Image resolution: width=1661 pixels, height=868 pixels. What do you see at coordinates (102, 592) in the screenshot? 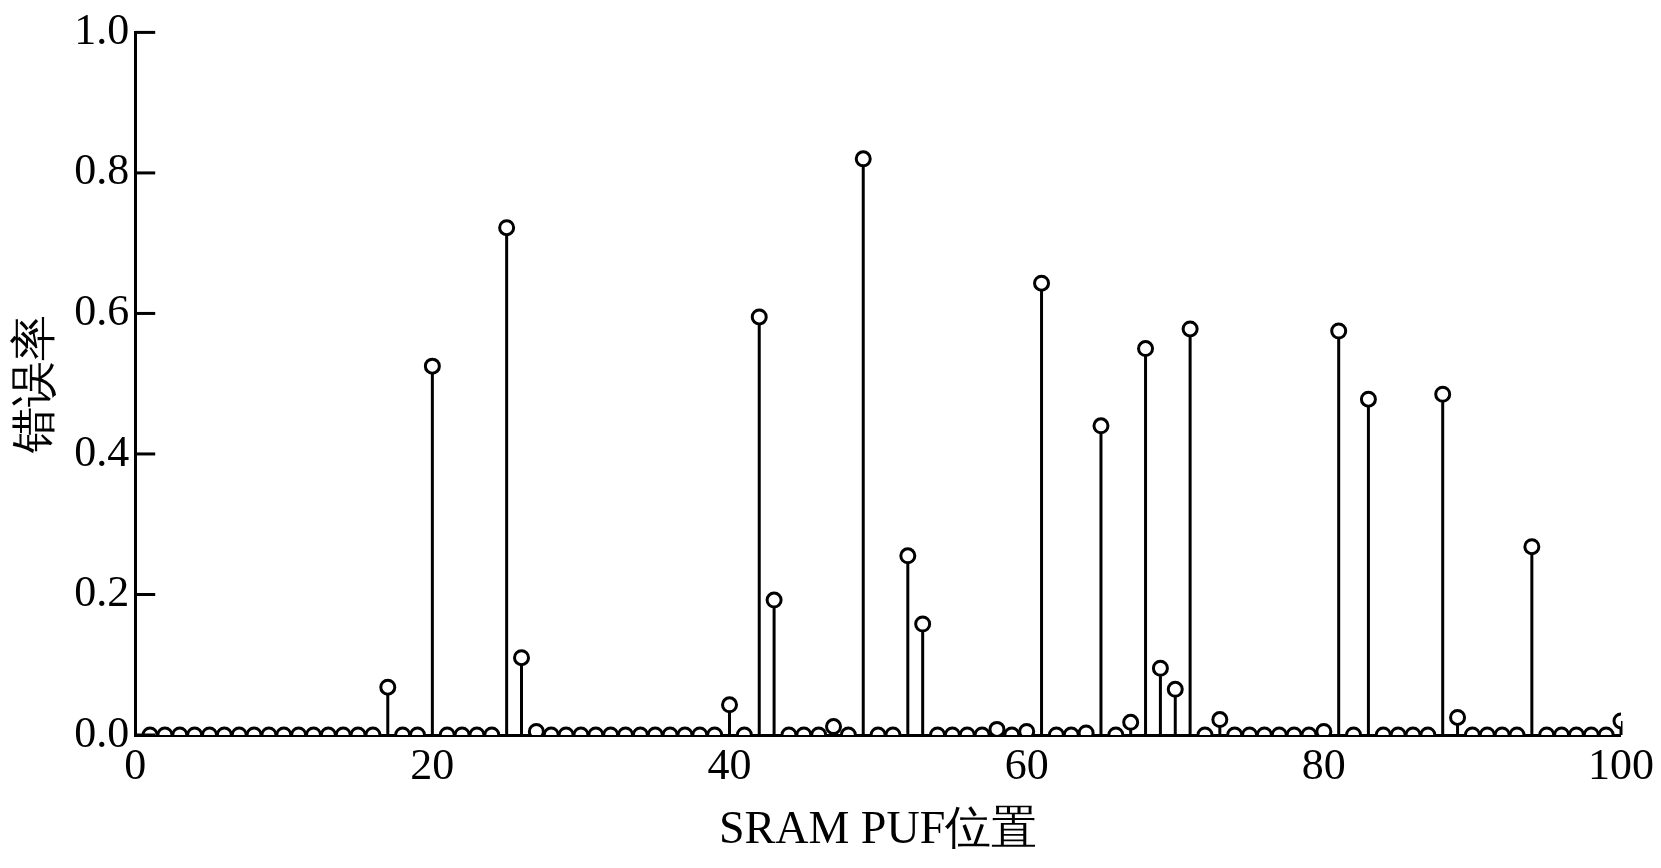
I see `y-tick-label: 0.2` at bounding box center [102, 592].